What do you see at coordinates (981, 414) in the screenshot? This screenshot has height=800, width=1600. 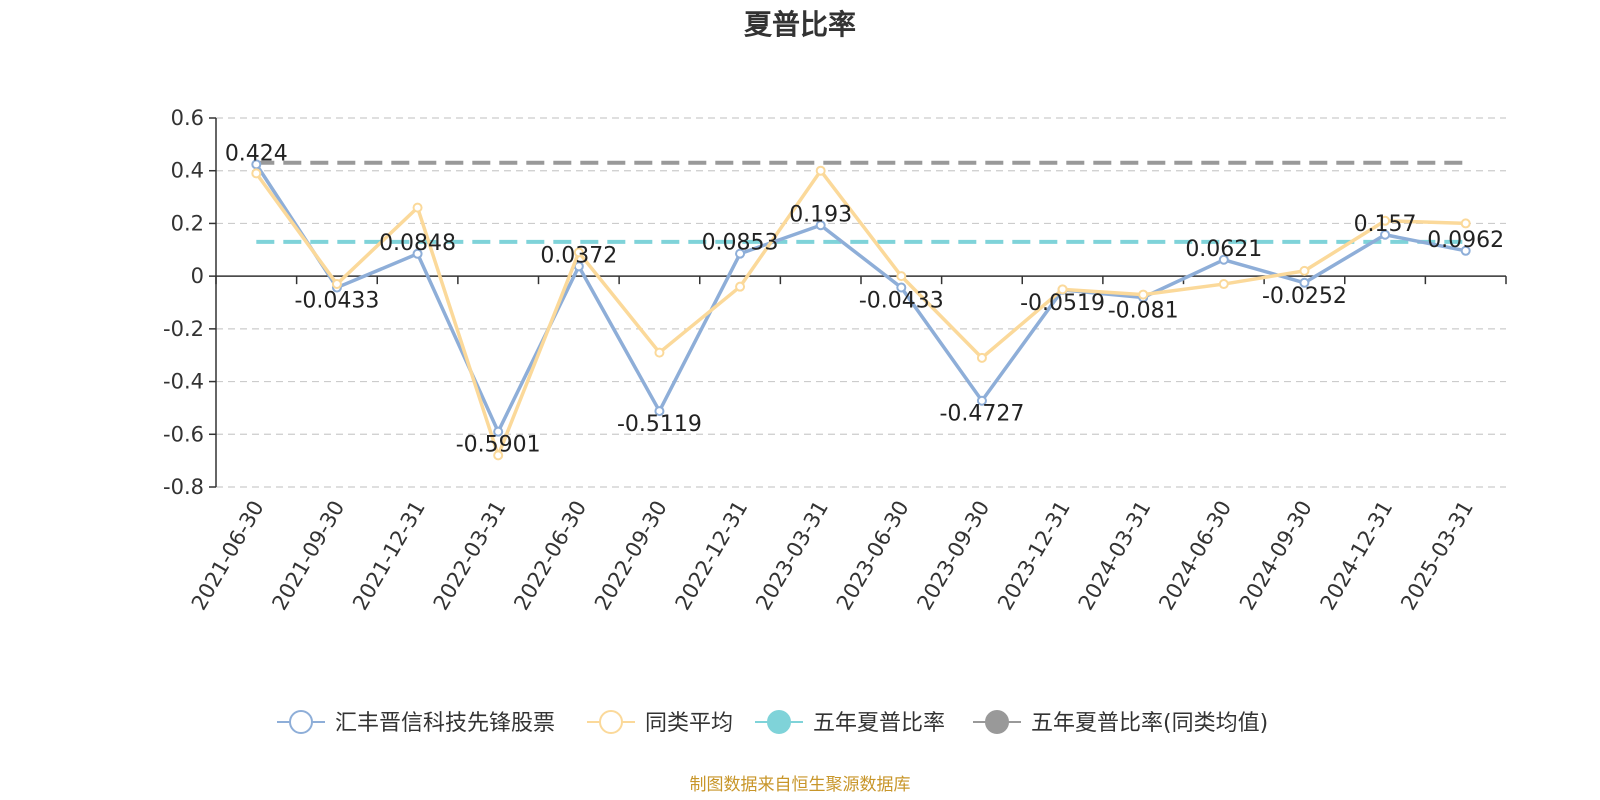 I see `data-label: -0.4727` at bounding box center [981, 414].